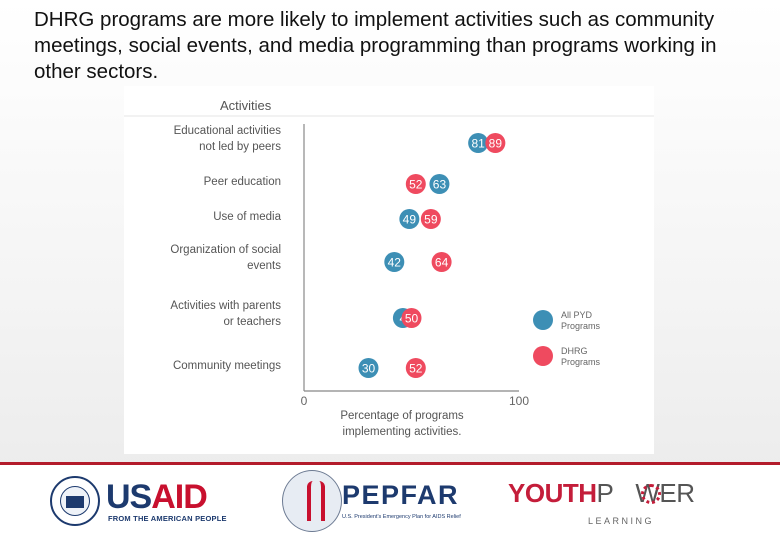 The image size is (780, 540). I want to click on dot-value-label: 89, so click(496, 144).